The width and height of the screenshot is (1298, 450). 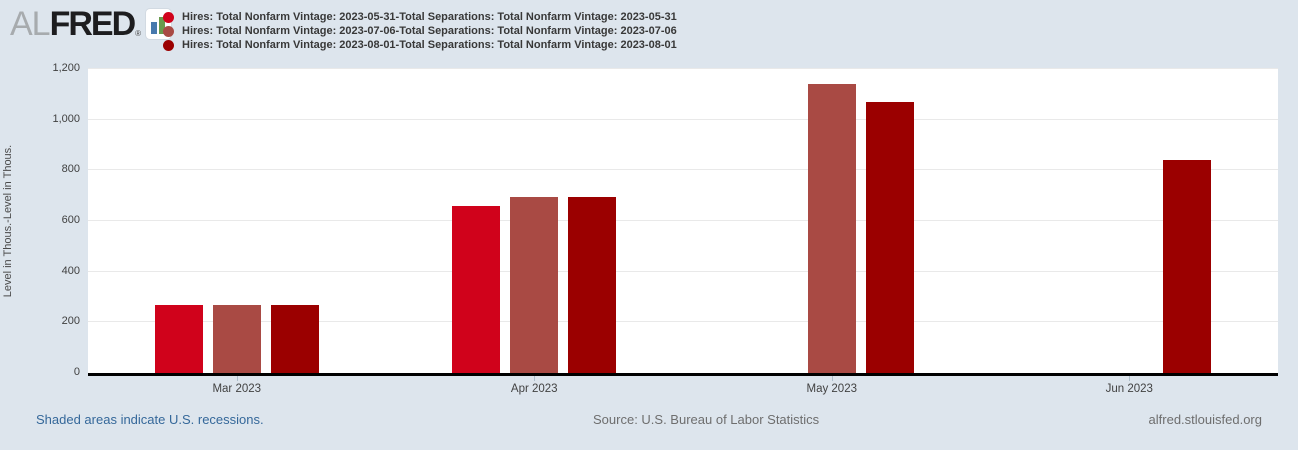 What do you see at coordinates (831, 389) in the screenshot?
I see `x-axis-tick-label: May 2023` at bounding box center [831, 389].